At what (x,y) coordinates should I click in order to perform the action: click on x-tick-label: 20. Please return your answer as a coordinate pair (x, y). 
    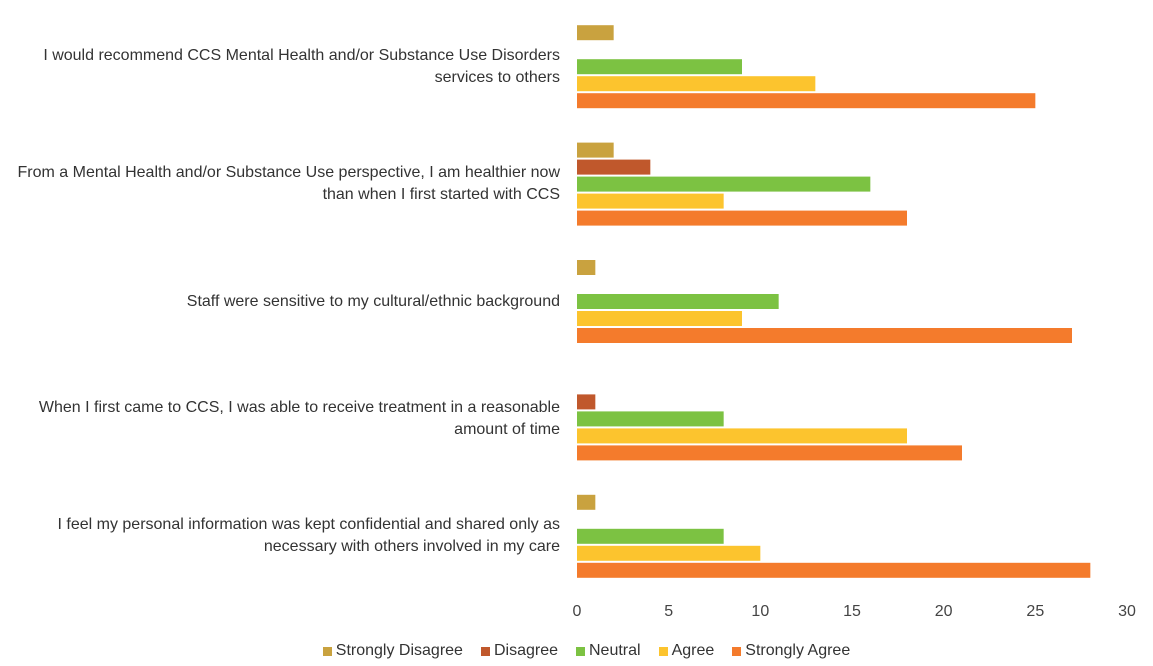
    Looking at the image, I should click on (944, 611).